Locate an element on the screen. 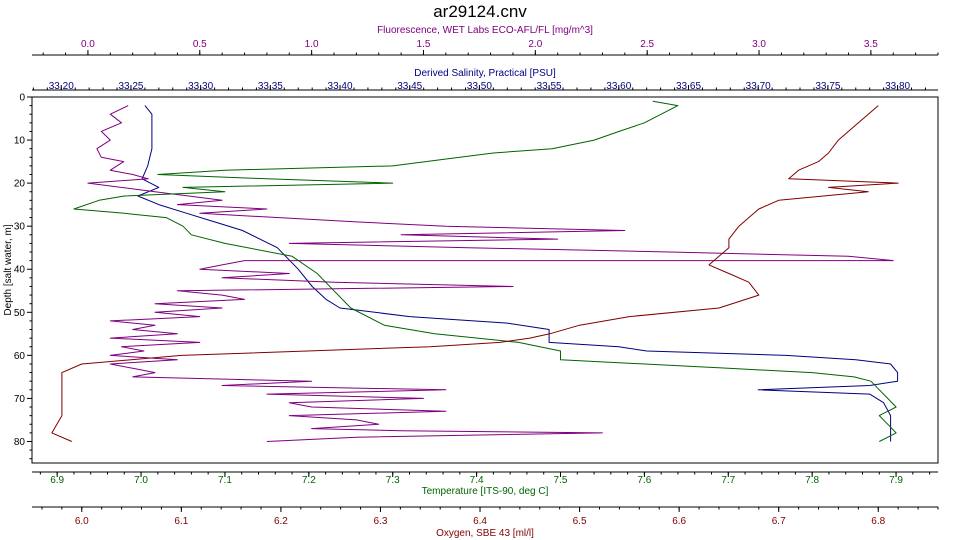  oxygen-tick-label: 6.7 is located at coordinates (779, 521).